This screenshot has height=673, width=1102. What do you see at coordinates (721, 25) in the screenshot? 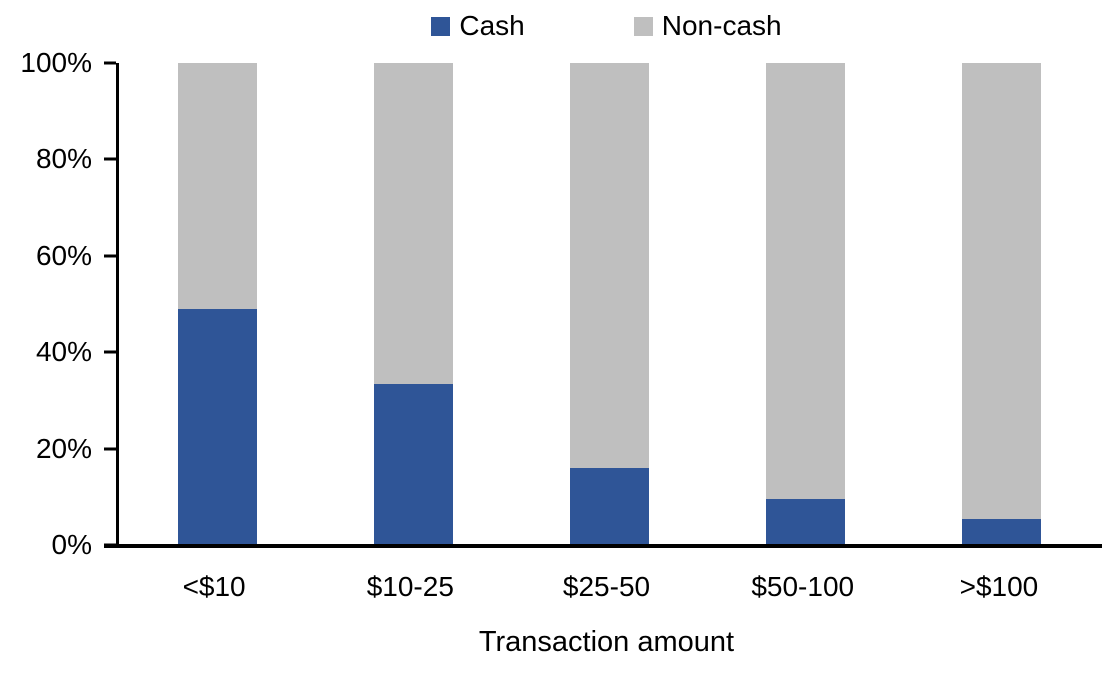
I see `legend-label-noncash: Non-cash` at bounding box center [721, 25].